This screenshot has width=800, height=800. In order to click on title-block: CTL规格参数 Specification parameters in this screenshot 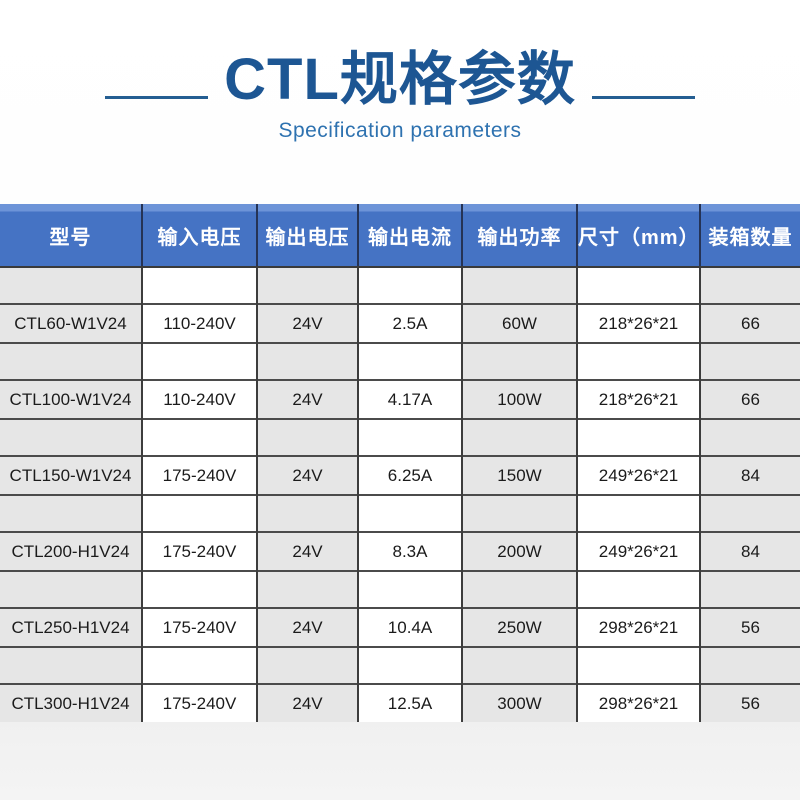, I will do `click(400, 93)`.